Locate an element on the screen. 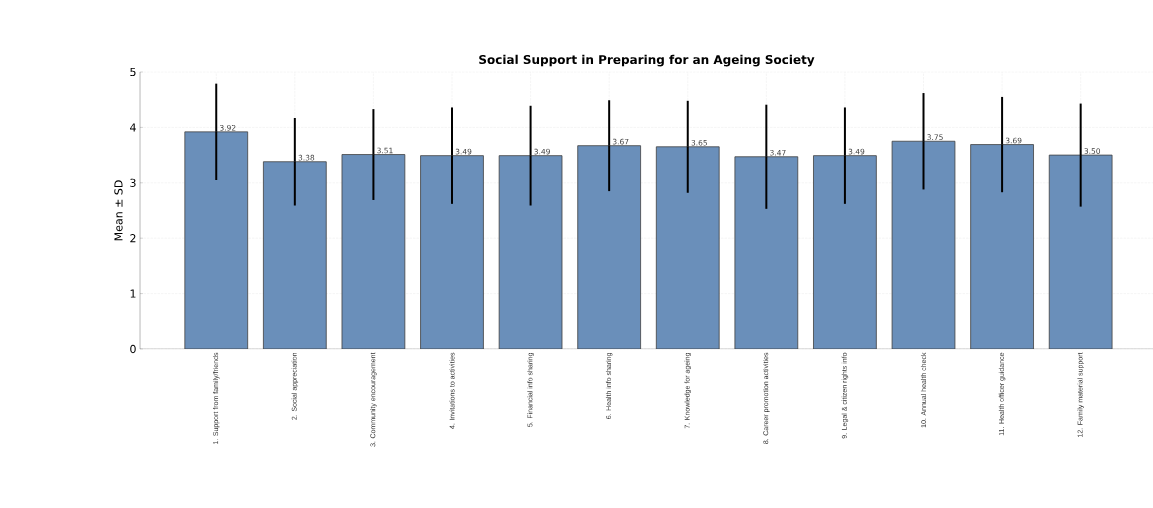 The height and width of the screenshot is (508, 1153). y-tick-label: 2 is located at coordinates (133, 238).